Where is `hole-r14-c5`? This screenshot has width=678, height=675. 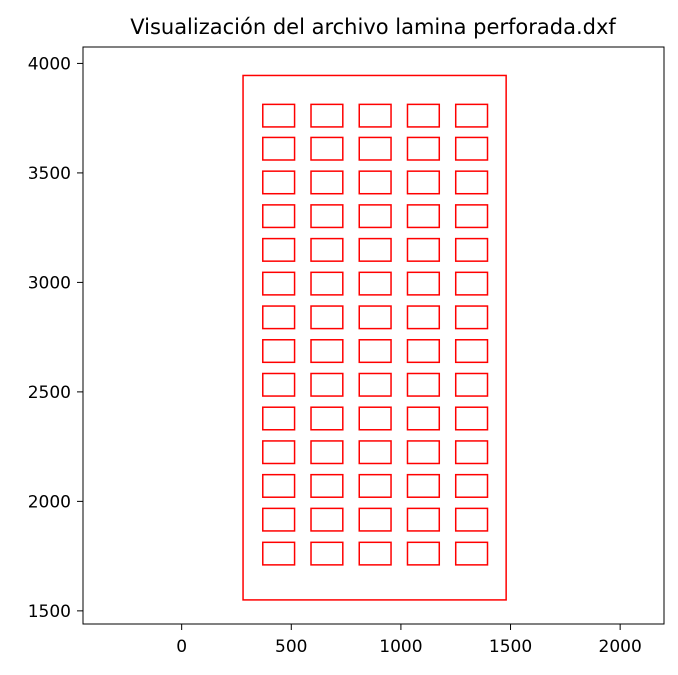
hole-r14-c5 is located at coordinates (471, 115).